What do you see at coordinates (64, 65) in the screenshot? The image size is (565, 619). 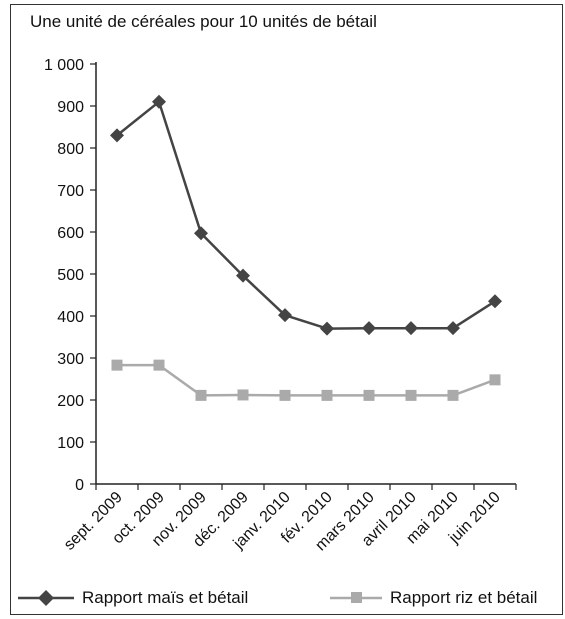 I see `y-tick-label: 1 000` at bounding box center [64, 65].